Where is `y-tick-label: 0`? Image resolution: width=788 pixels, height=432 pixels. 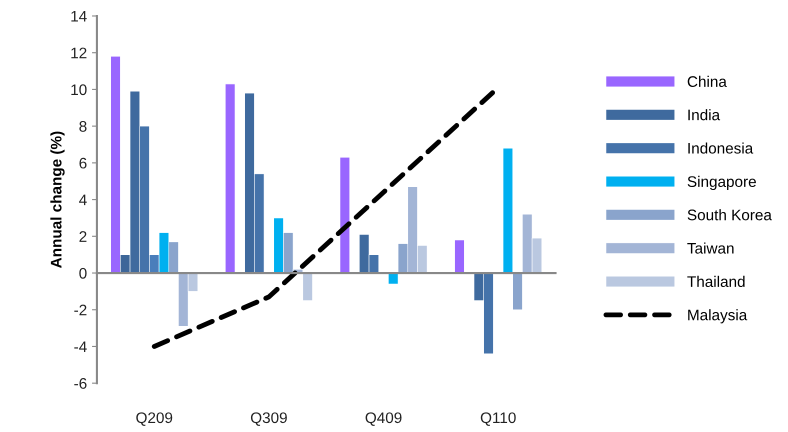 y-tick-label: 0 is located at coordinates (83, 273).